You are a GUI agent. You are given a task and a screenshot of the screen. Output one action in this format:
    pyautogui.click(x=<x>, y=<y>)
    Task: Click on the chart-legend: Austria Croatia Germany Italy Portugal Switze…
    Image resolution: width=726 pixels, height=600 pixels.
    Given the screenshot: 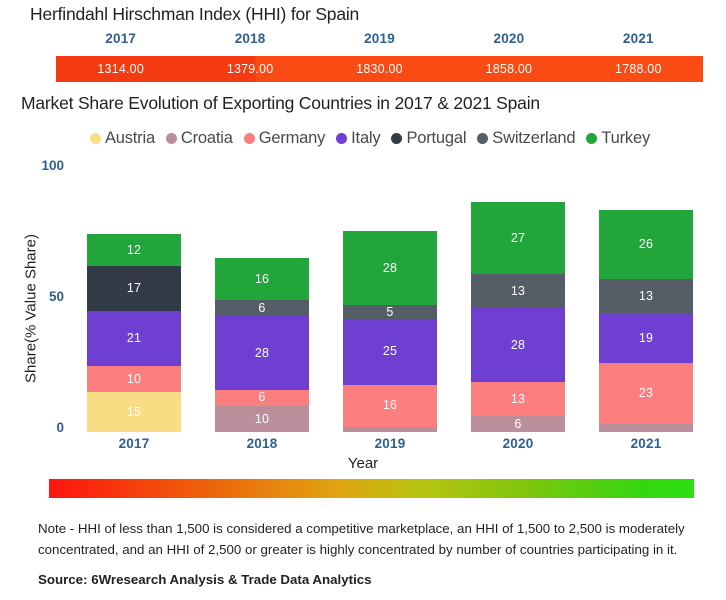 What is the action you would take?
    pyautogui.click(x=370, y=138)
    